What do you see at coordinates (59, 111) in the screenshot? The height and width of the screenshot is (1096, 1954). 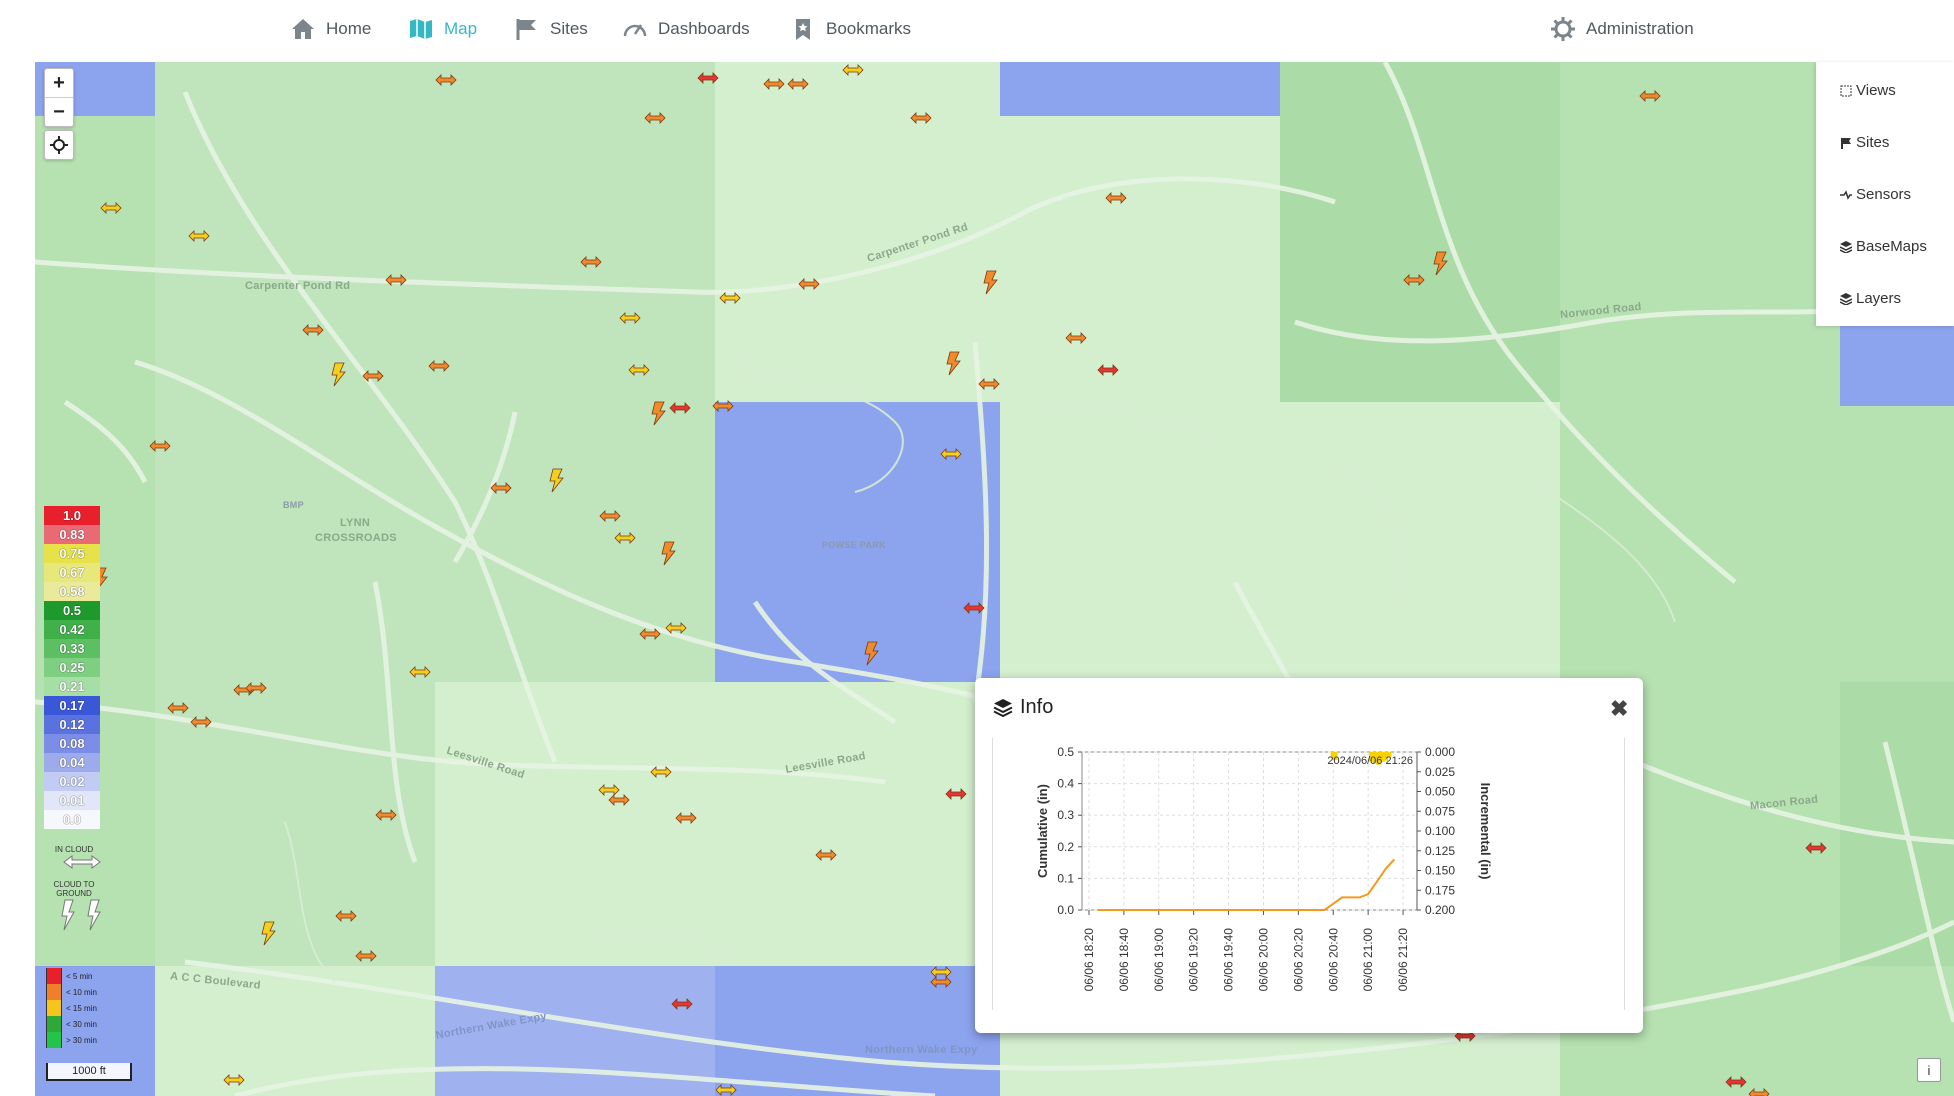 I see `zoom-out-button: −` at bounding box center [59, 111].